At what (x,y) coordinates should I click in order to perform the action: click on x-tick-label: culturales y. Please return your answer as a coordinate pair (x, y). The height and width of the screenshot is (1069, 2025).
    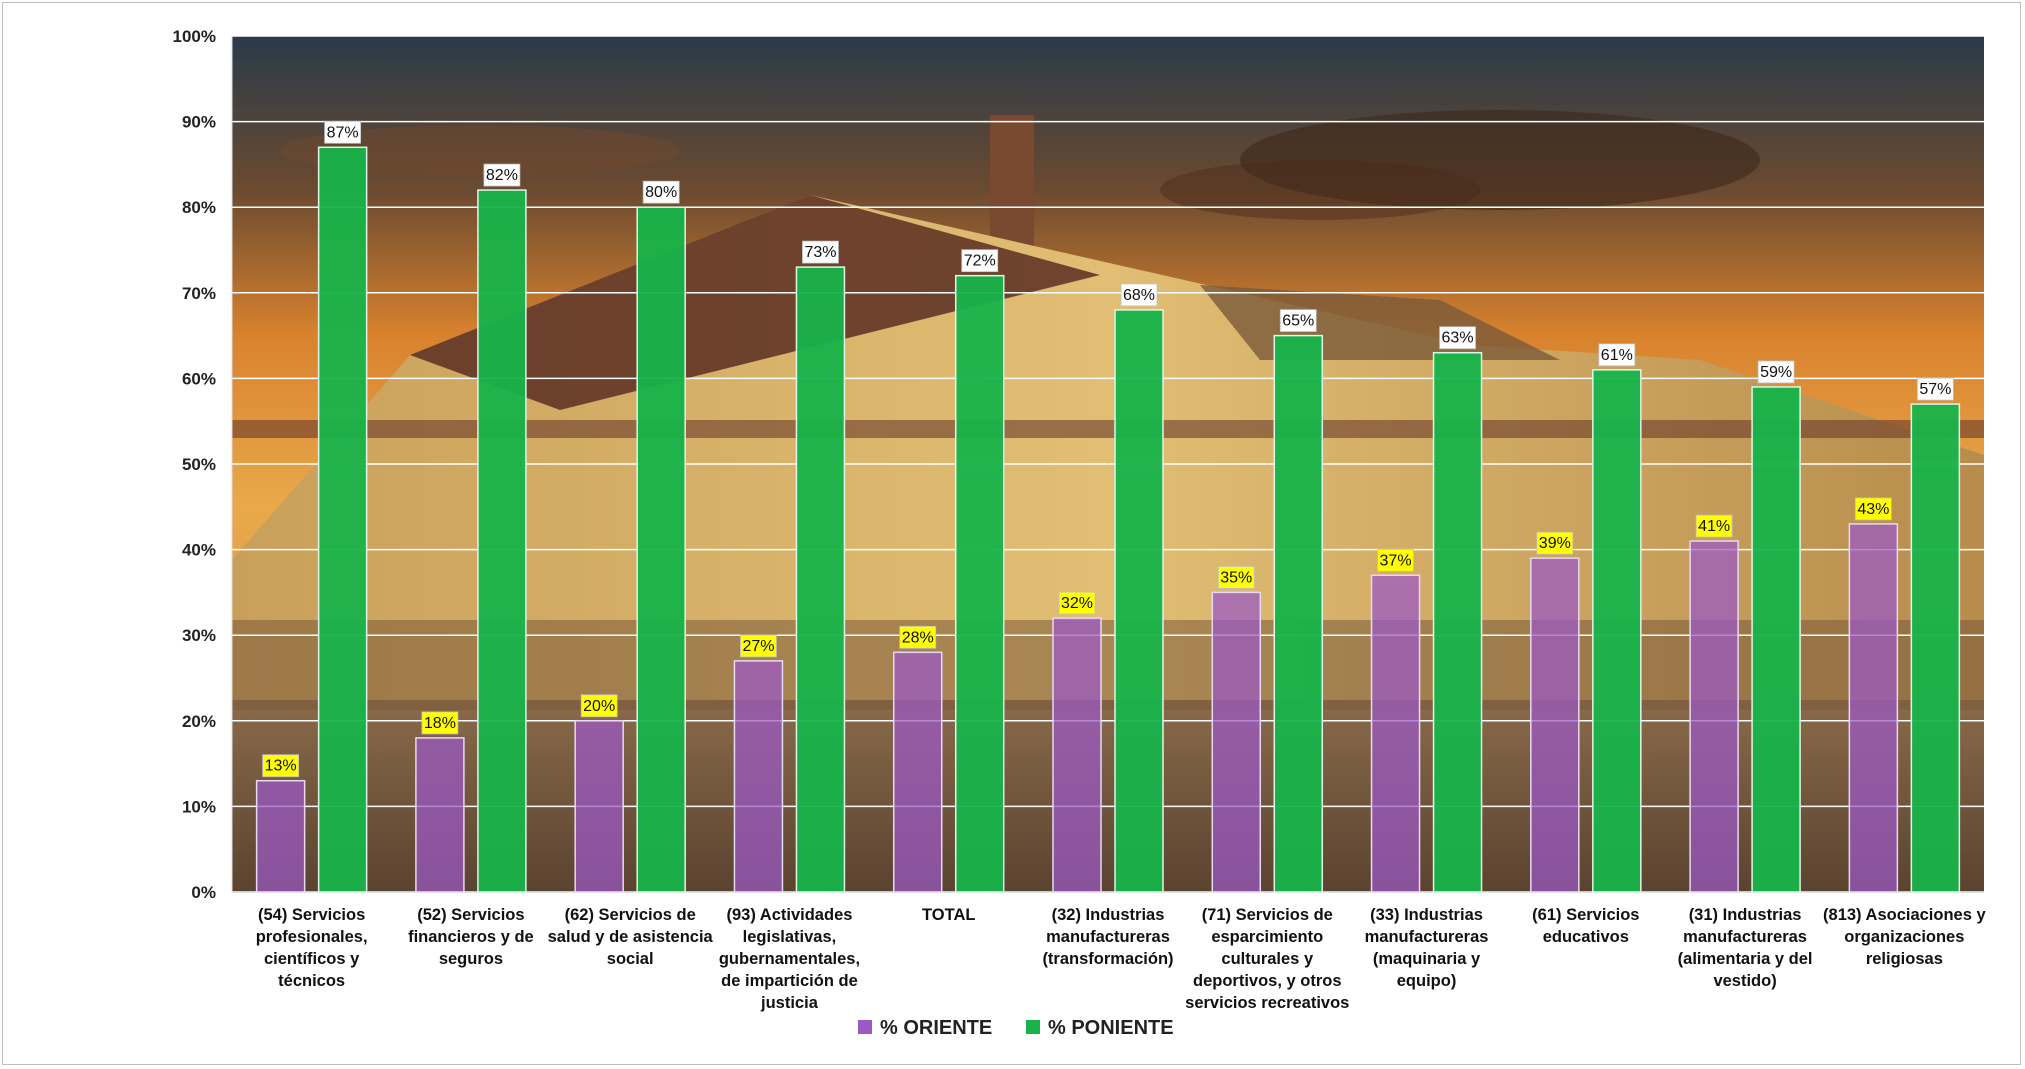
    Looking at the image, I should click on (1267, 959).